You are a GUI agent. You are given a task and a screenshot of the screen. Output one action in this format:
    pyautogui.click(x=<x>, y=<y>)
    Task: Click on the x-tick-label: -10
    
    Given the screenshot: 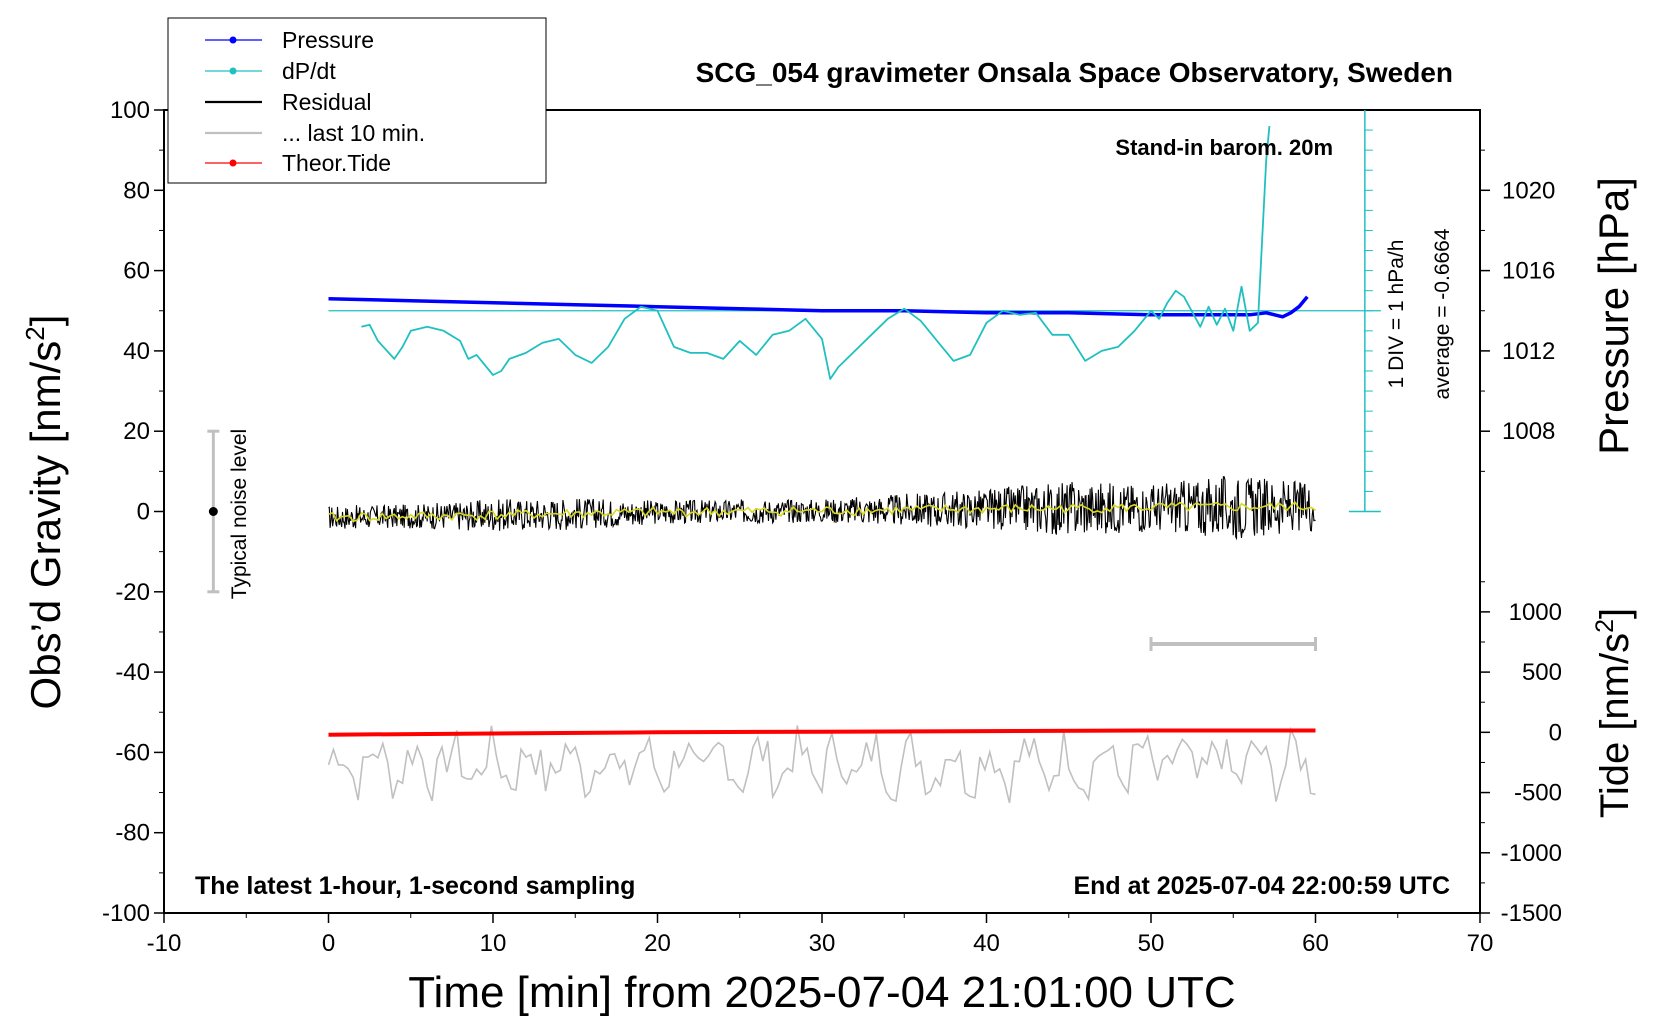 What is the action you would take?
    pyautogui.click(x=164, y=943)
    